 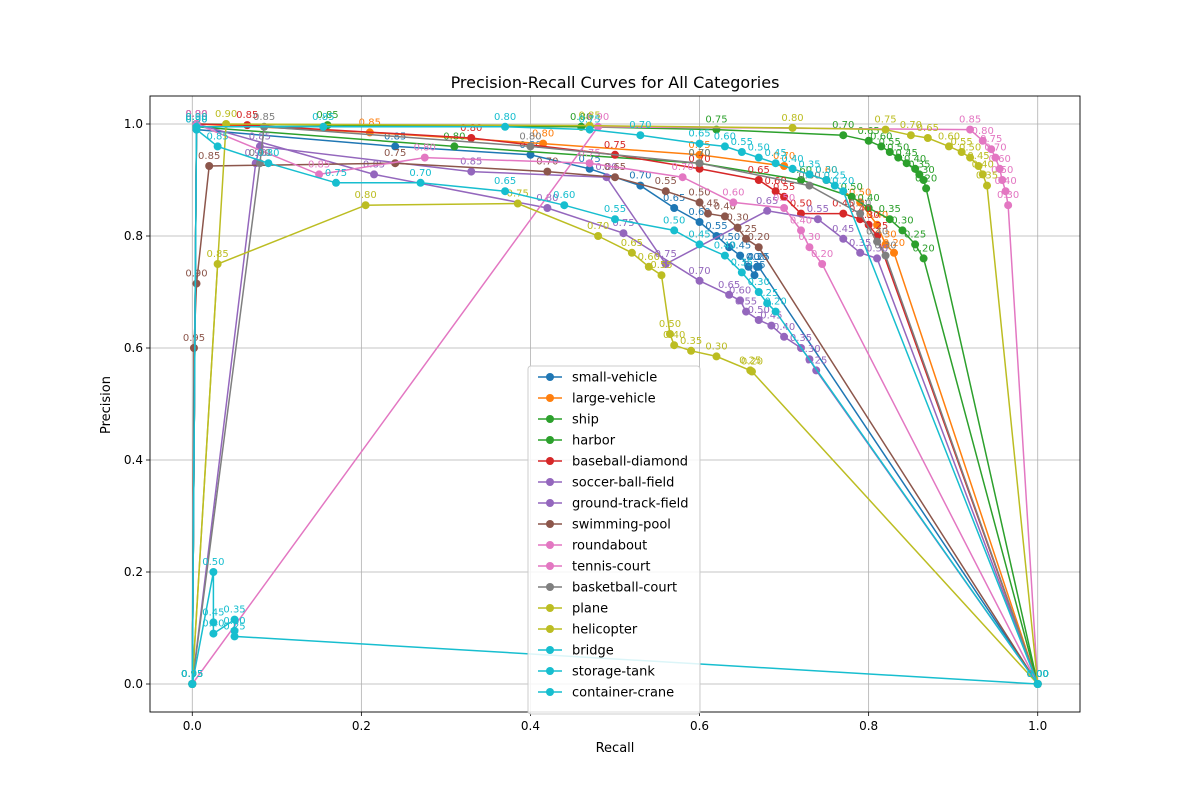 What do you see at coordinates (1038, 674) in the screenshot?
I see `threshold-label: 0.00` at bounding box center [1038, 674].